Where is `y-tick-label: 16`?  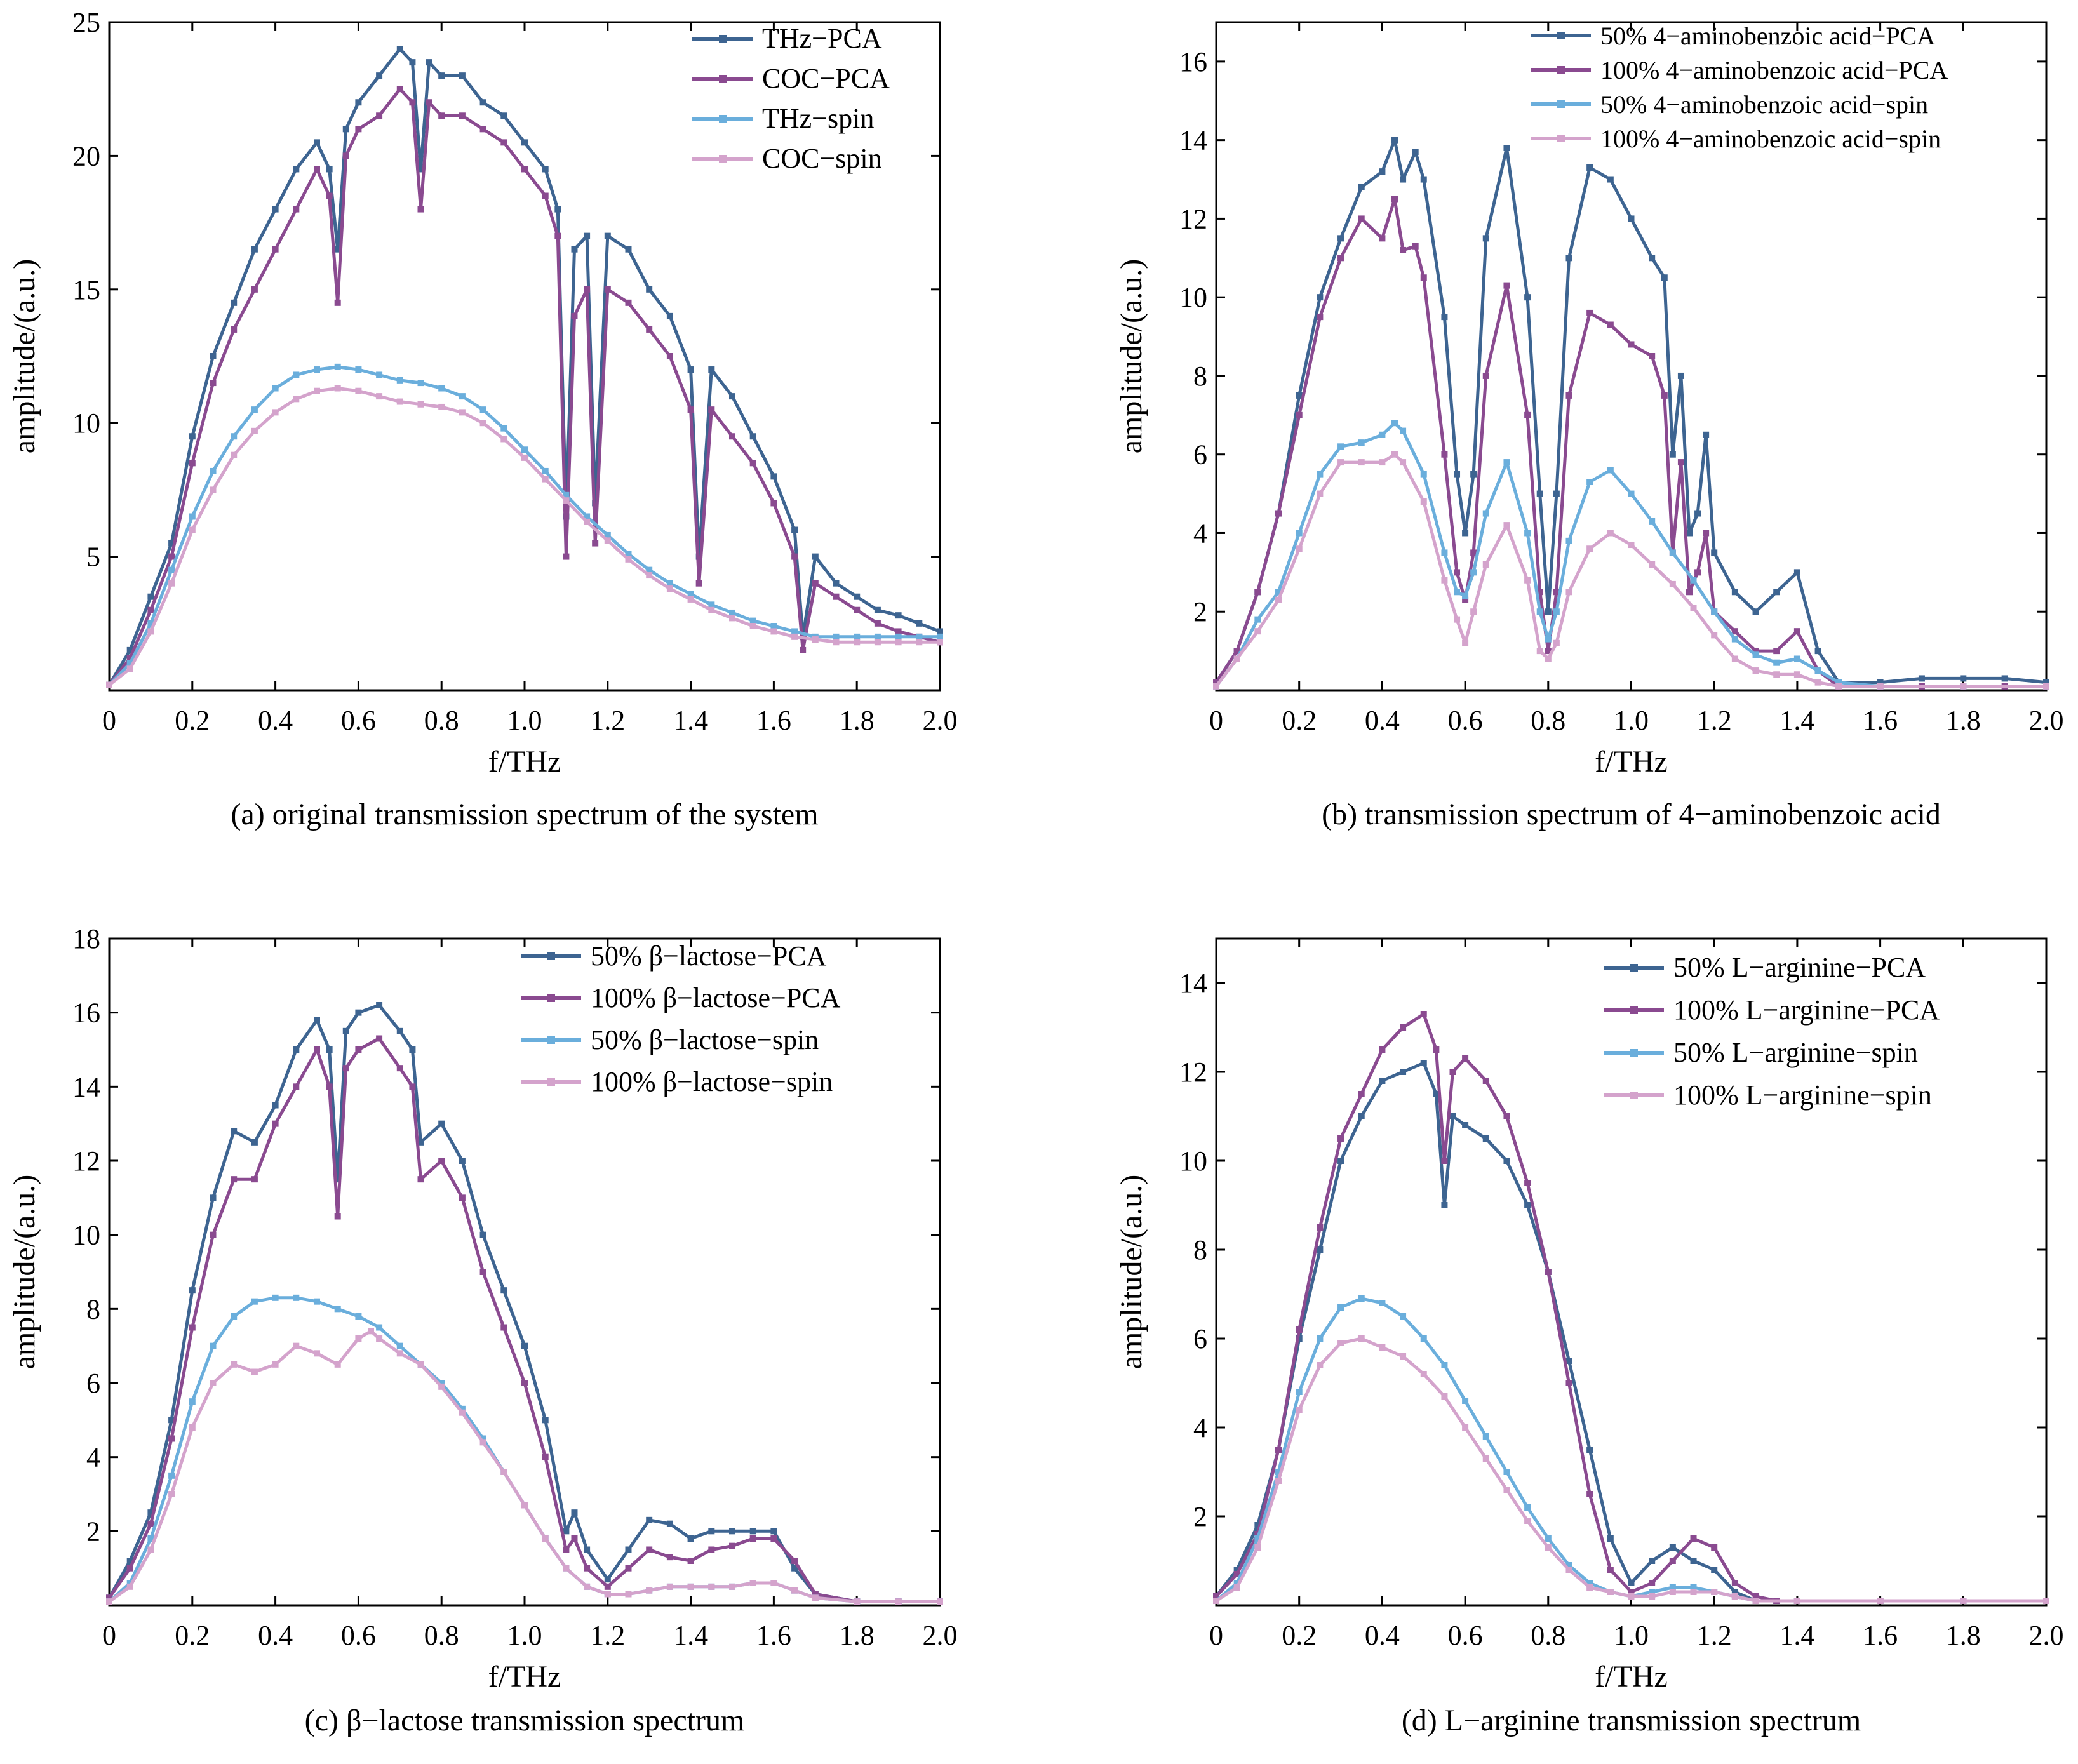
y-tick-label: 16 is located at coordinates (1193, 61).